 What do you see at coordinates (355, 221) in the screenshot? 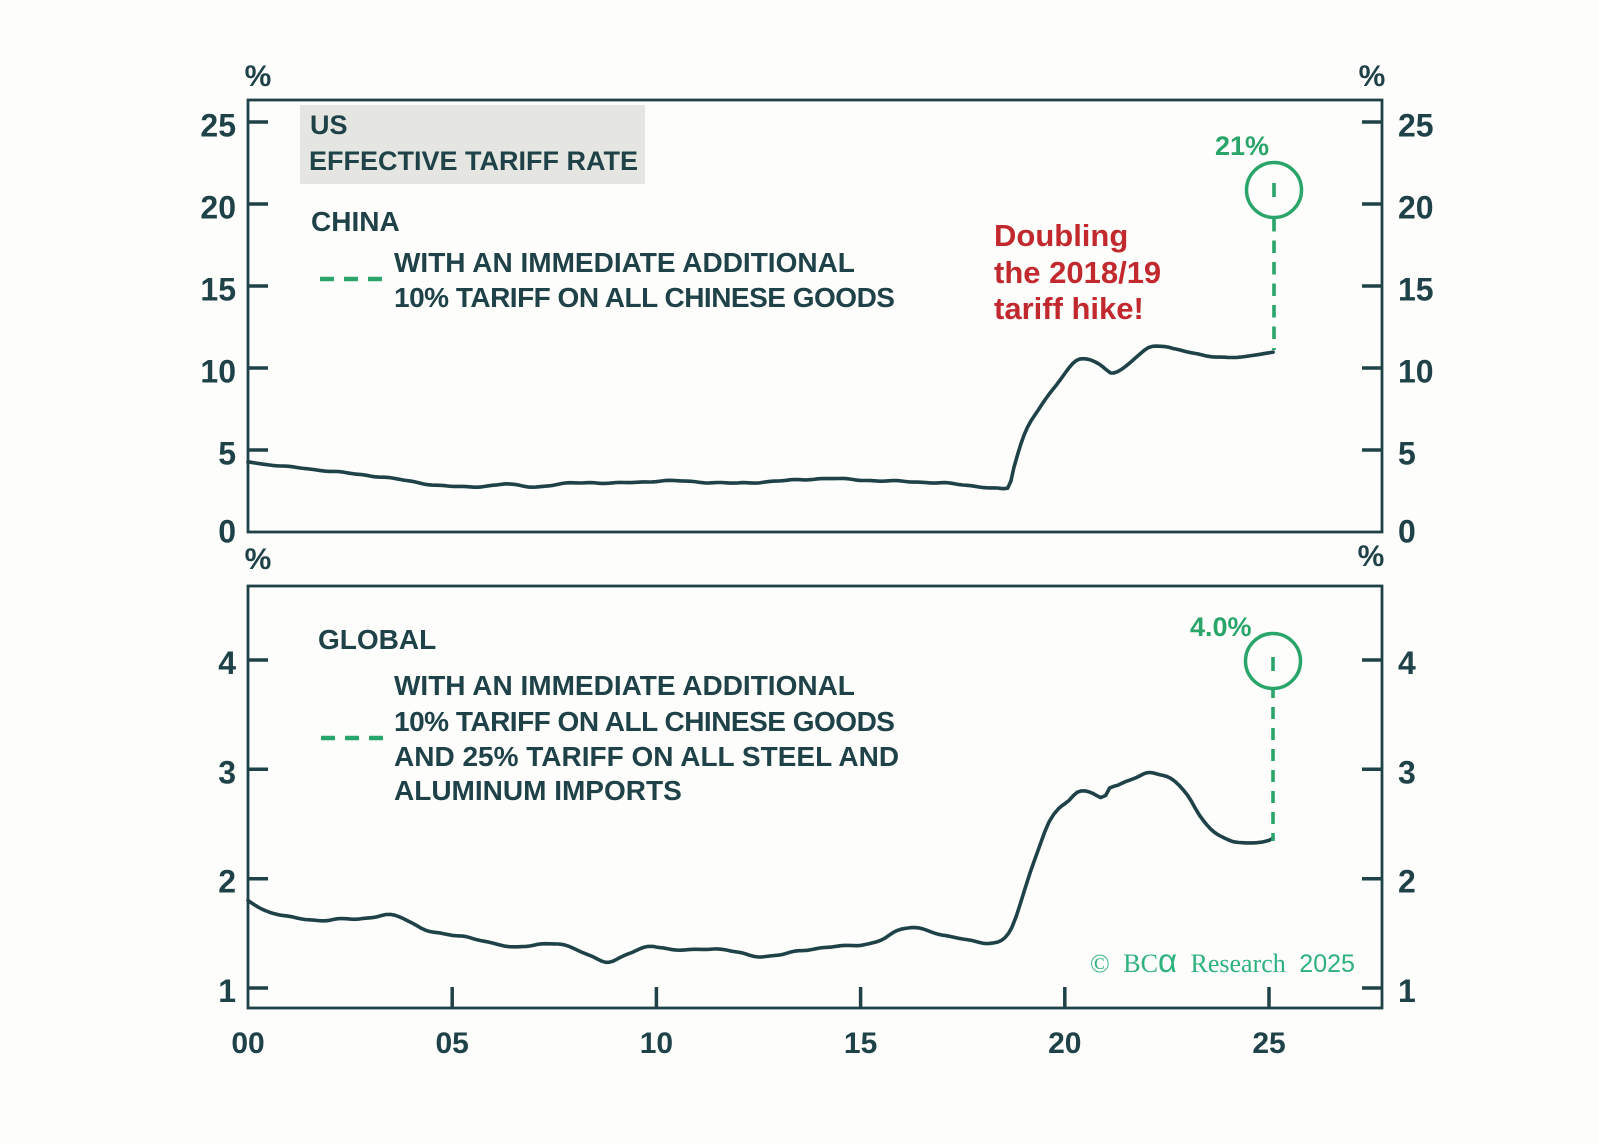
I see `svg-text: CHINA` at bounding box center [355, 221].